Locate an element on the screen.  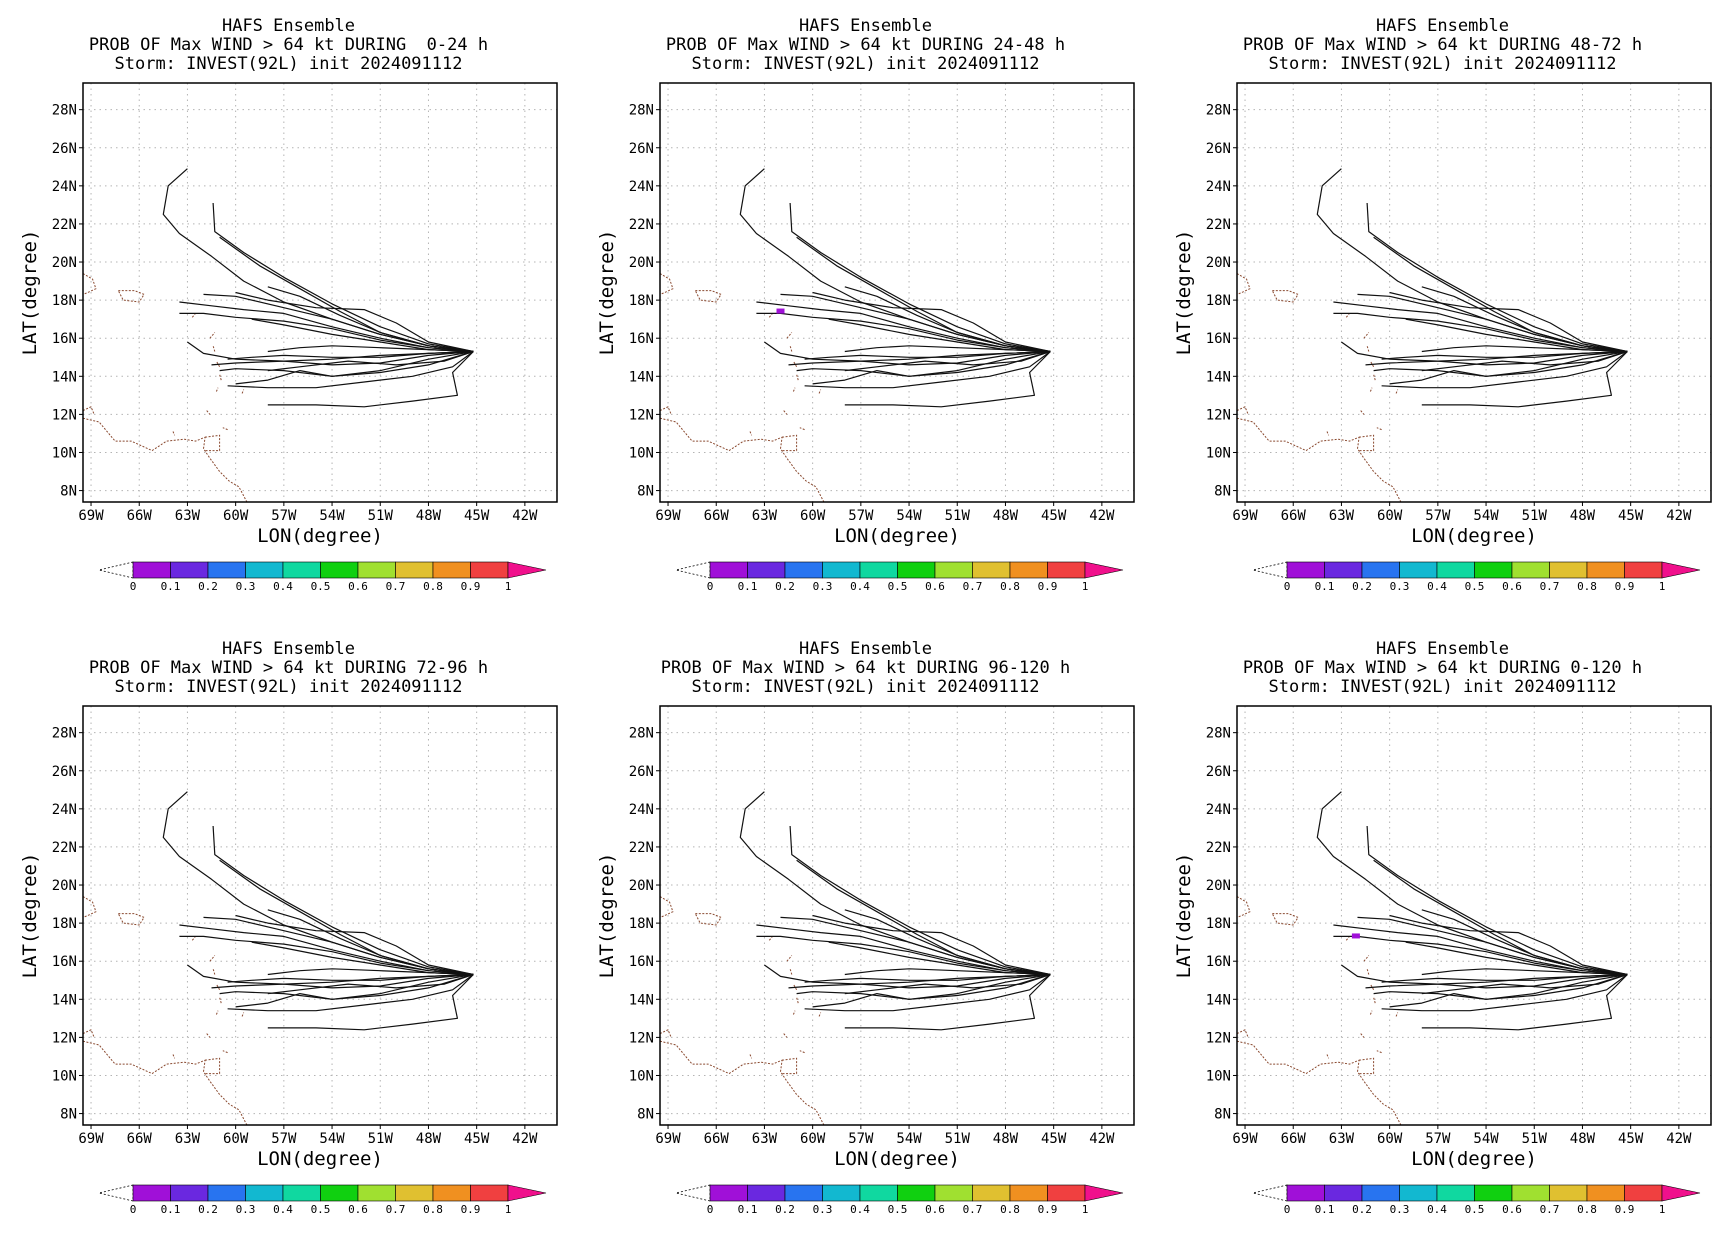
lat-tick-label: 12N is located at coordinates (641, 1038).